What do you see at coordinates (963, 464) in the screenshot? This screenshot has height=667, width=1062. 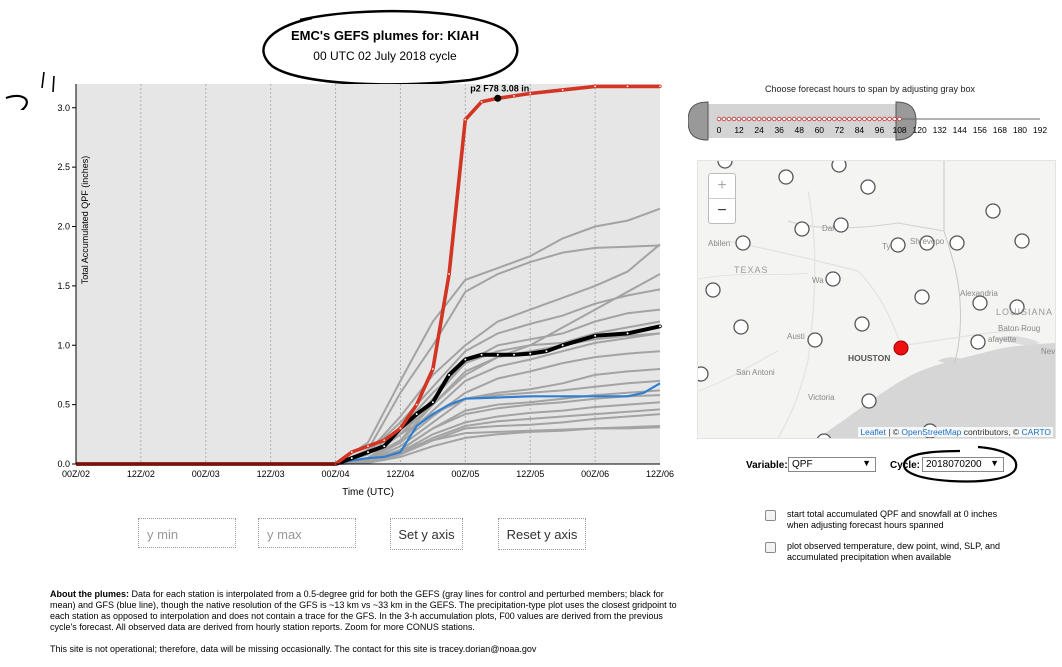 I see `cycle-select: 2018070200 ▼` at bounding box center [963, 464].